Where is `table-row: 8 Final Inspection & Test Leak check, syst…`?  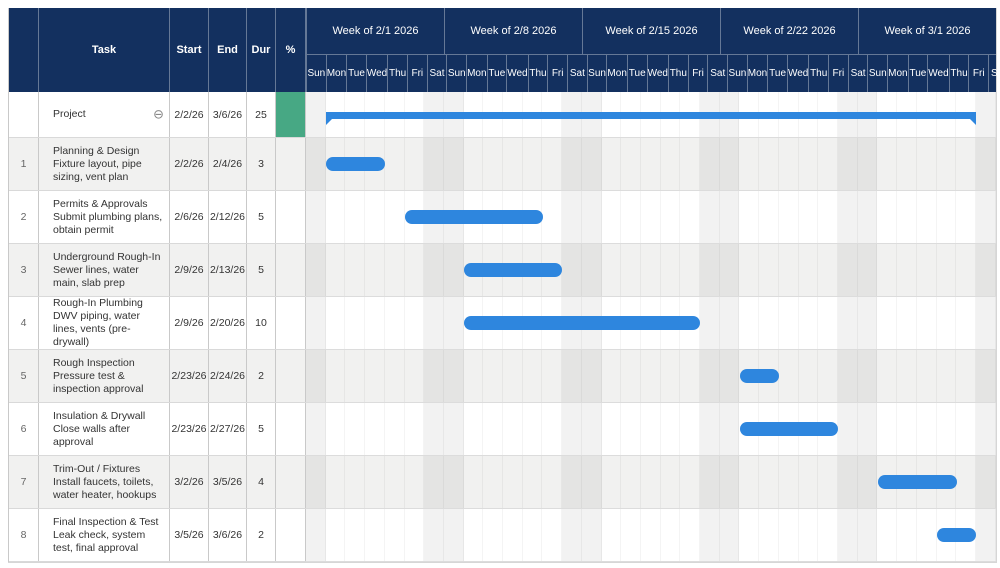
table-row: 8 Final Inspection & Test Leak check, syst… is located at coordinates (157, 535).